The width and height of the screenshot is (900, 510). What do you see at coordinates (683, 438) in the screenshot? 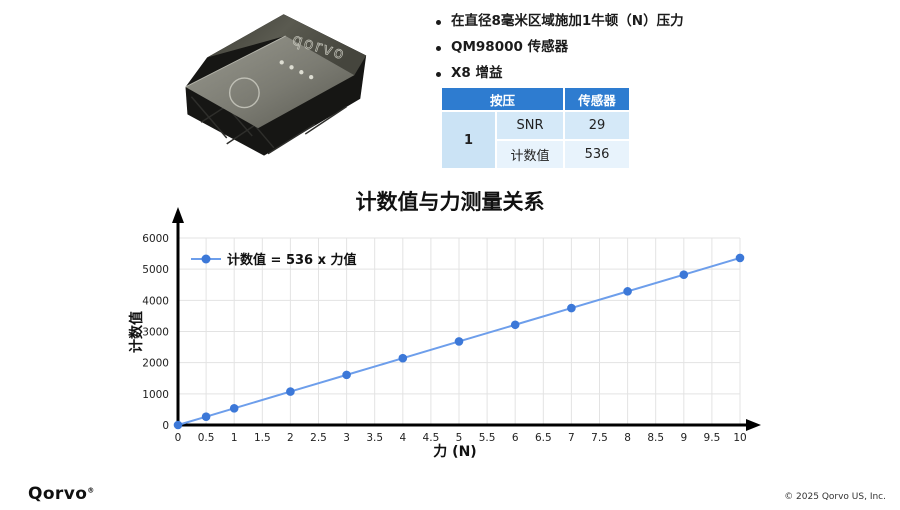
I see `x-tick-label: 9` at bounding box center [683, 438].